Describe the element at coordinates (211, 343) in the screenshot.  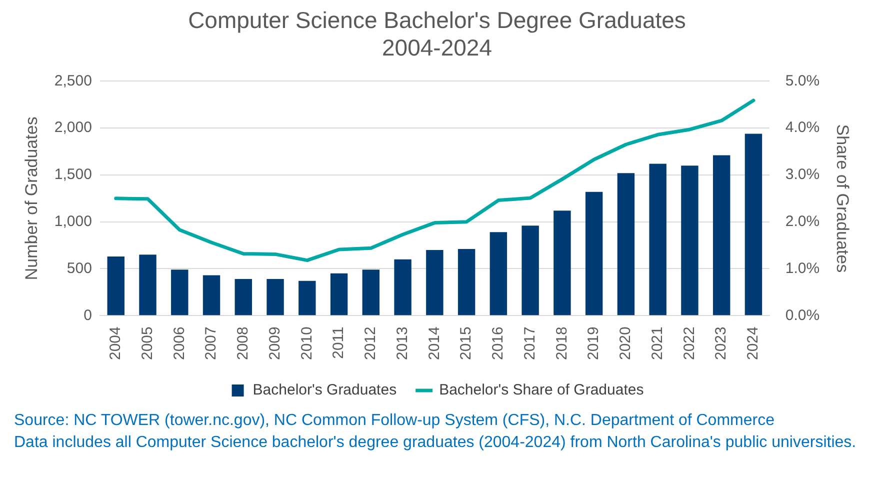
I see `x-tick-label: 2007` at that location.